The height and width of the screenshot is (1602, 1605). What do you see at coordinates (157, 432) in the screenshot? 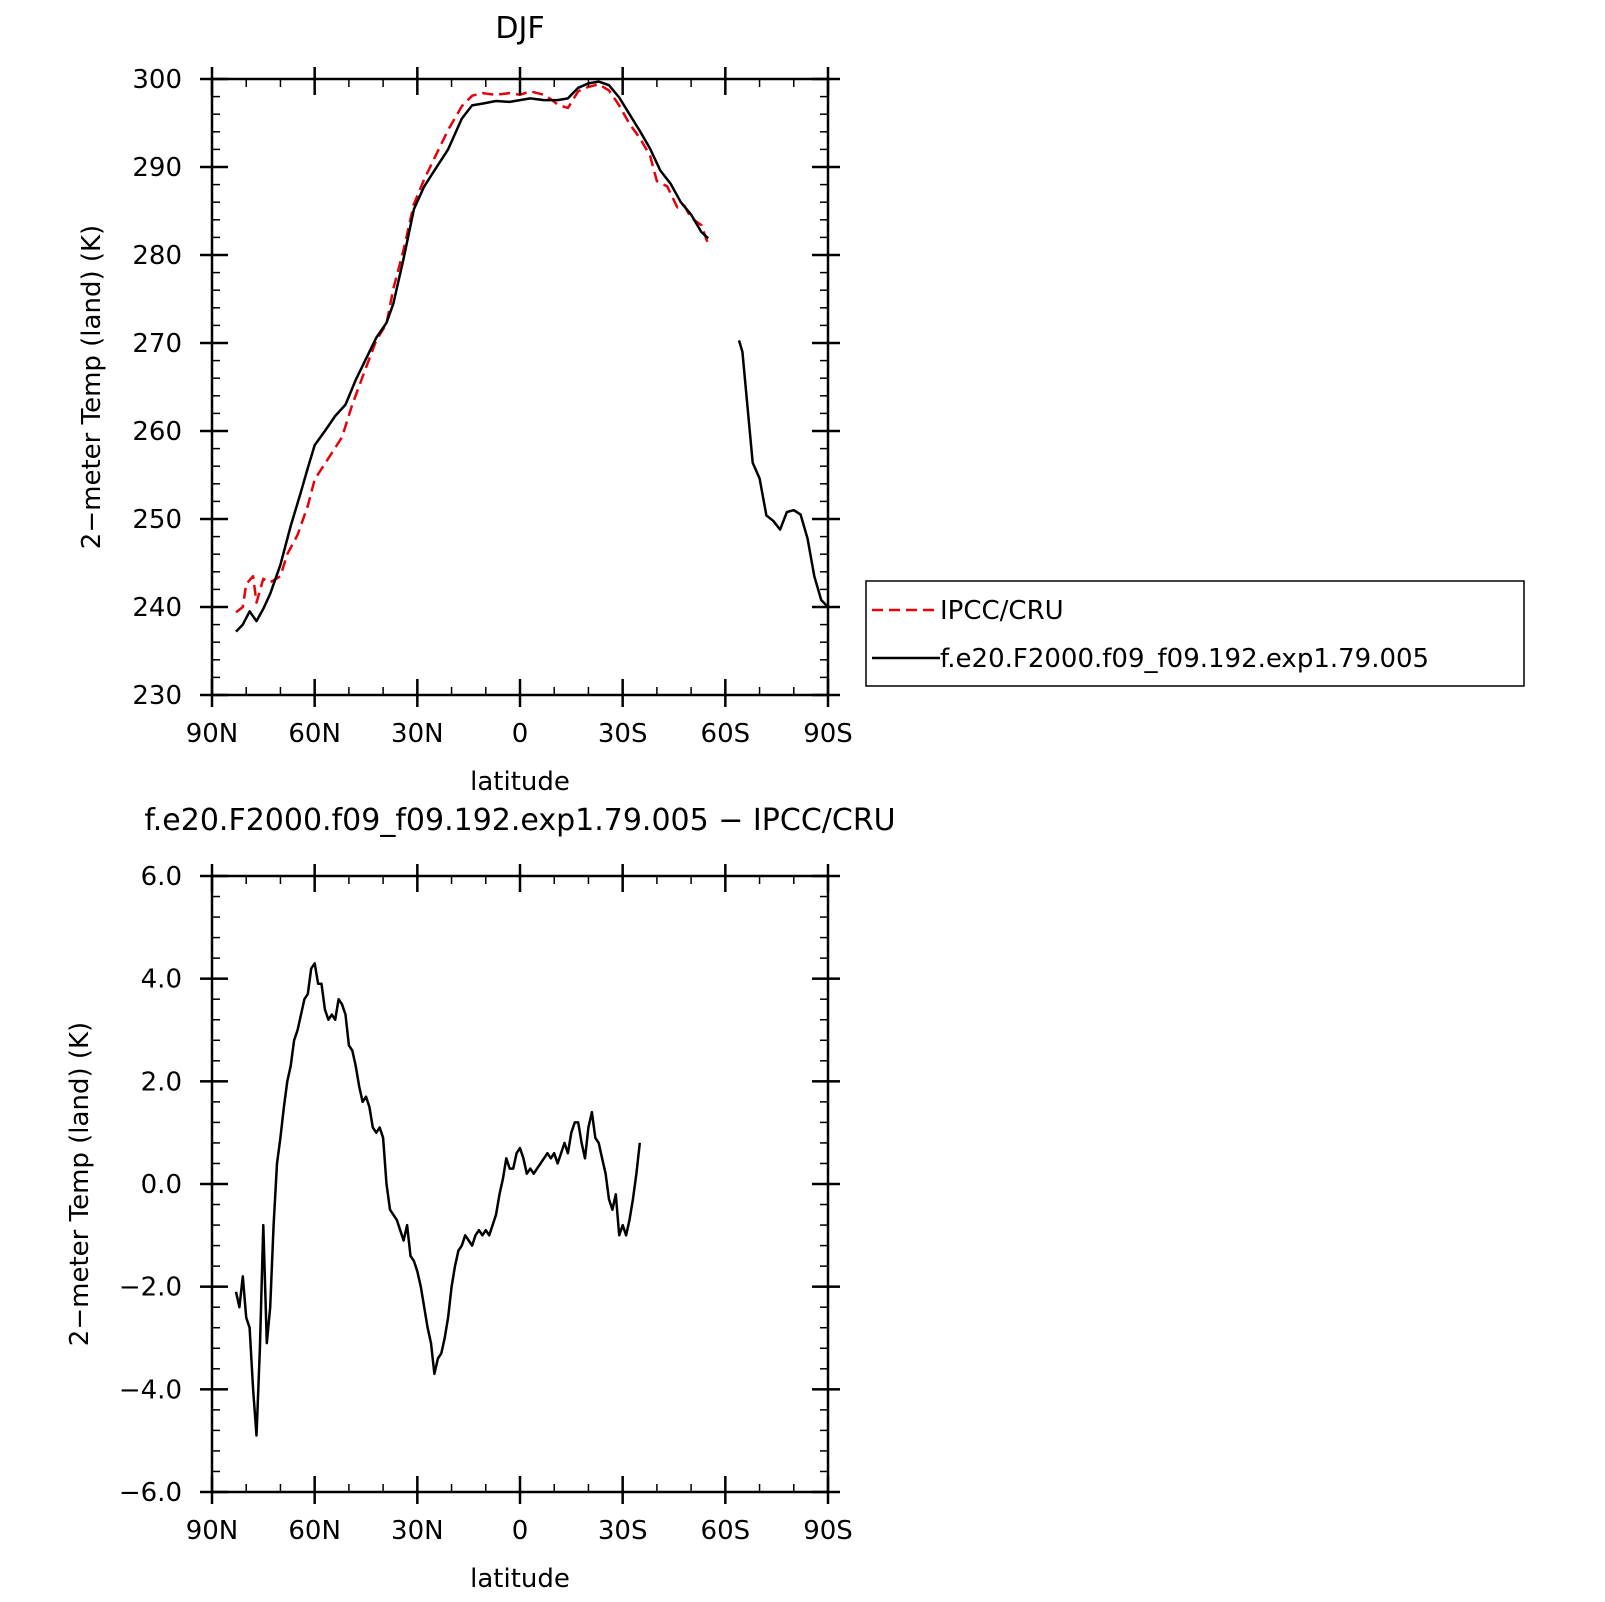
I see `y-tick-label: 260` at bounding box center [157, 432].